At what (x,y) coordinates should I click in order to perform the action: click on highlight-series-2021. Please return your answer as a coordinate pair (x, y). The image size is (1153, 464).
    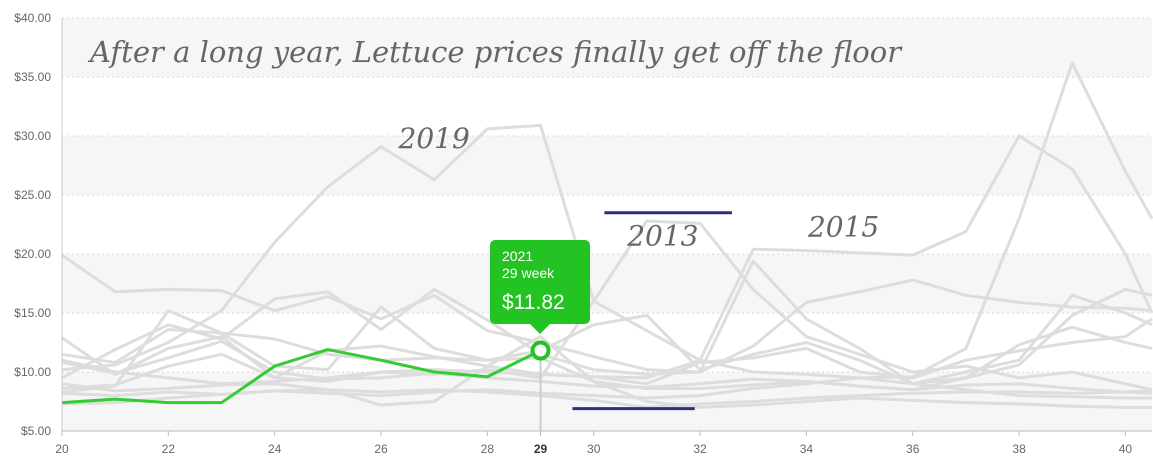
    Looking at the image, I should click on (306, 372).